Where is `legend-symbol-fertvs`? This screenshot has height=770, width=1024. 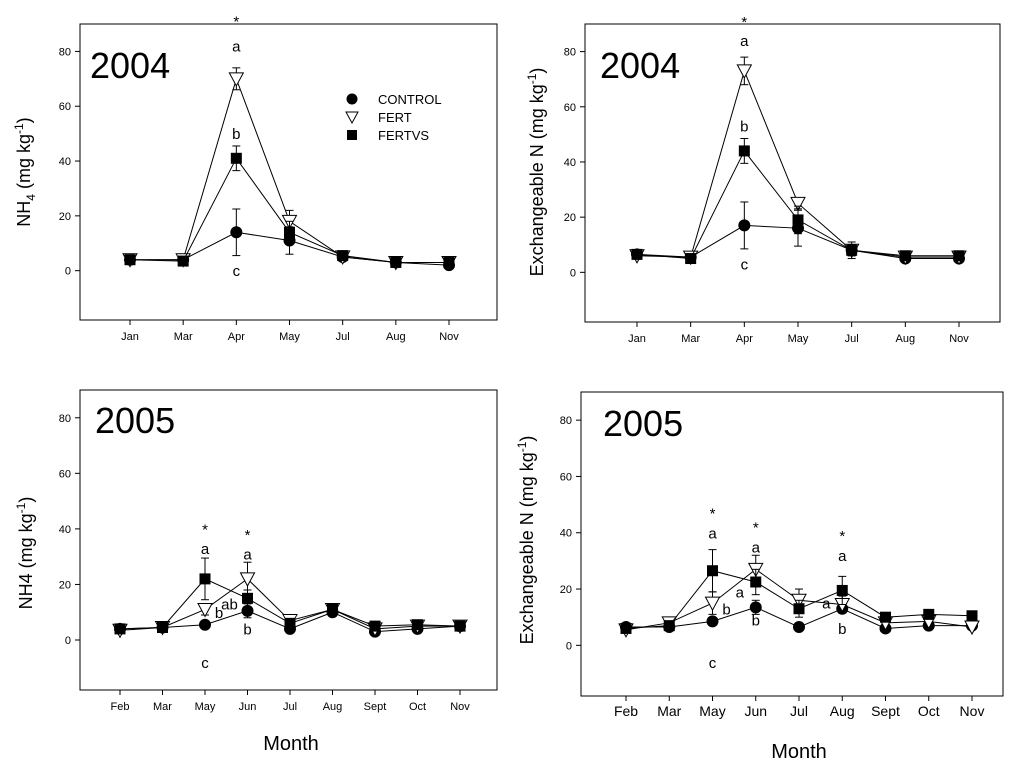 legend-symbol-fertvs is located at coordinates (352, 135).